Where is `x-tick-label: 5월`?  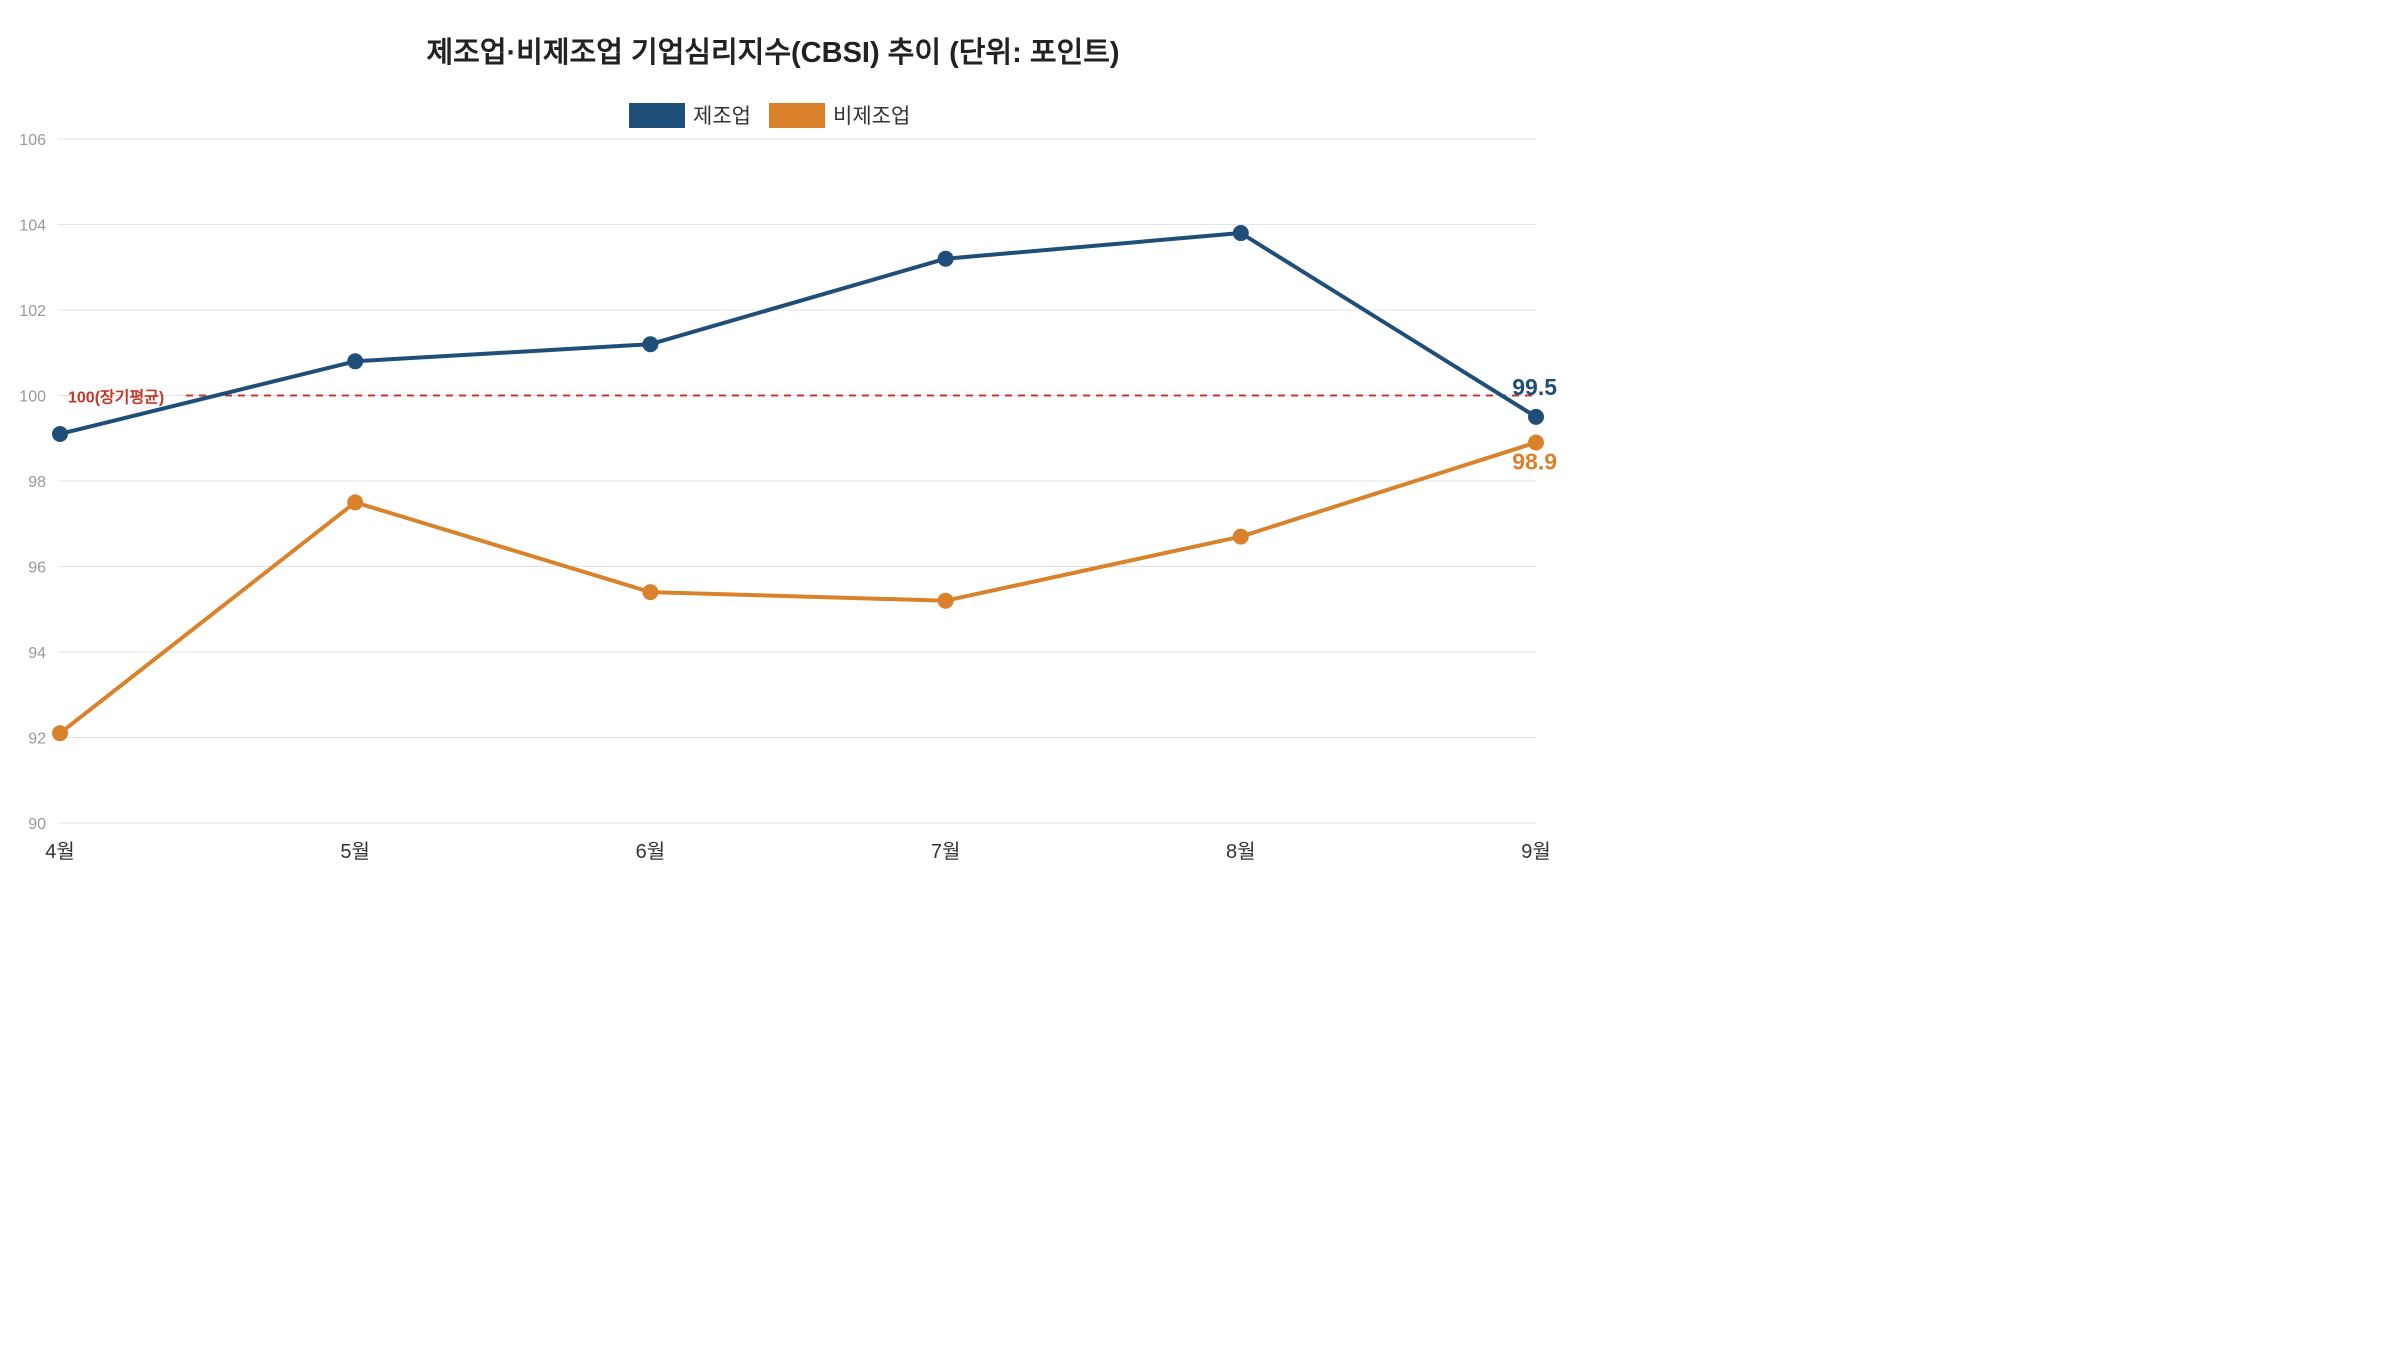 x-tick-label: 5월 is located at coordinates (355, 851).